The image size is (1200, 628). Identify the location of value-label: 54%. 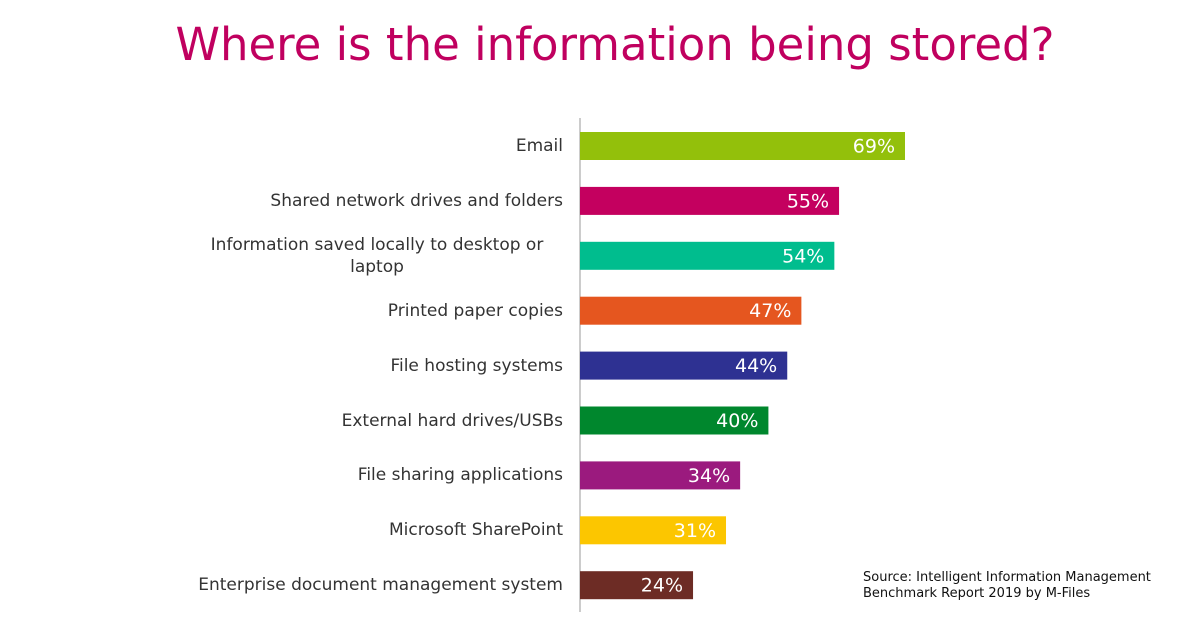
(803, 256).